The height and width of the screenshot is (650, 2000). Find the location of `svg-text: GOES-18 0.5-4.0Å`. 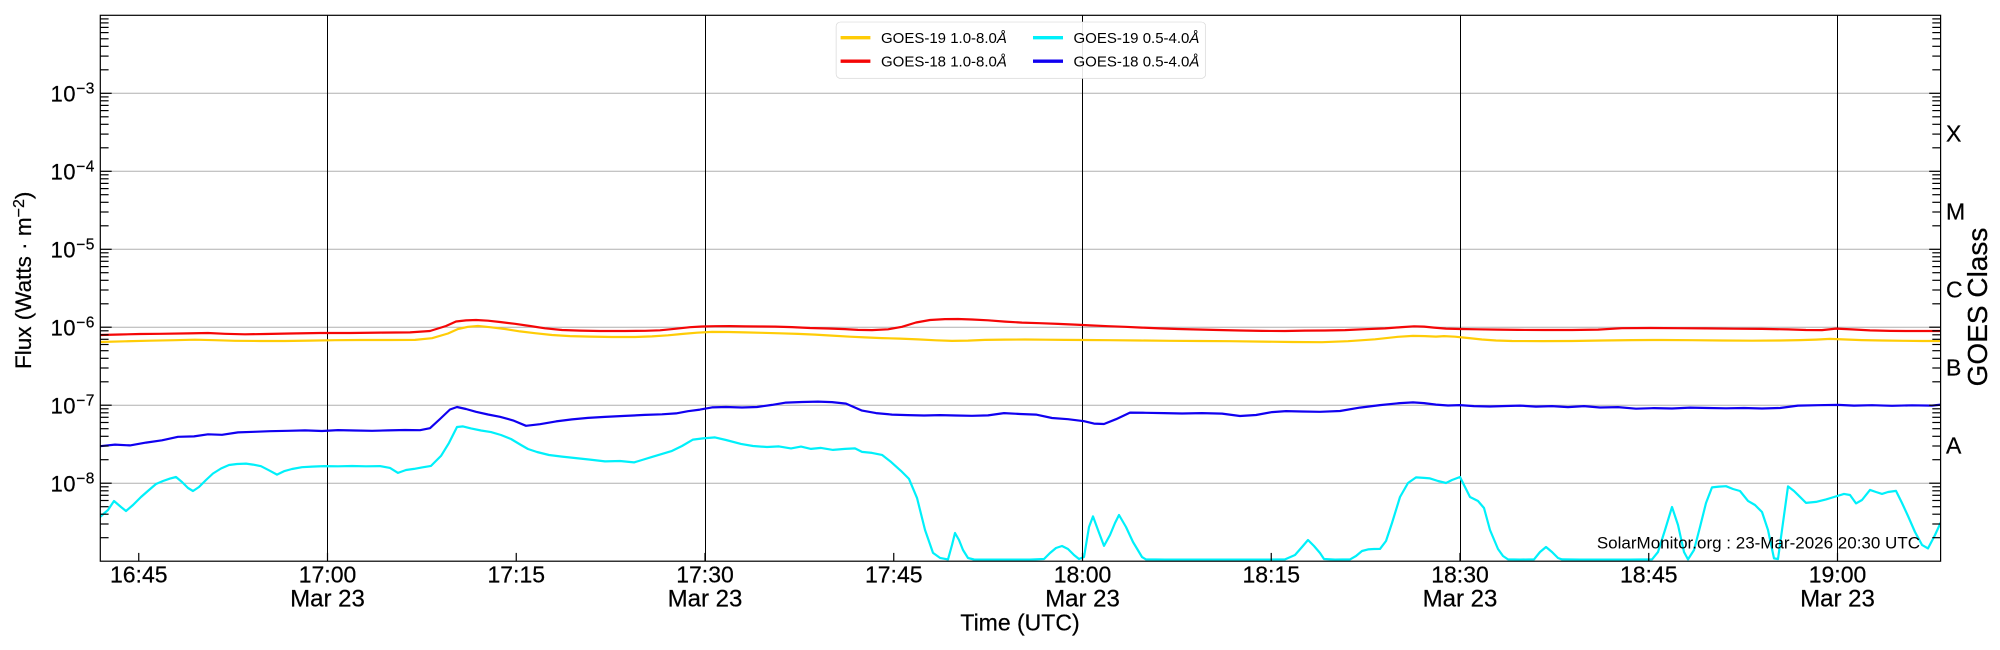

svg-text: GOES-18 0.5-4.0Å is located at coordinates (1137, 62).